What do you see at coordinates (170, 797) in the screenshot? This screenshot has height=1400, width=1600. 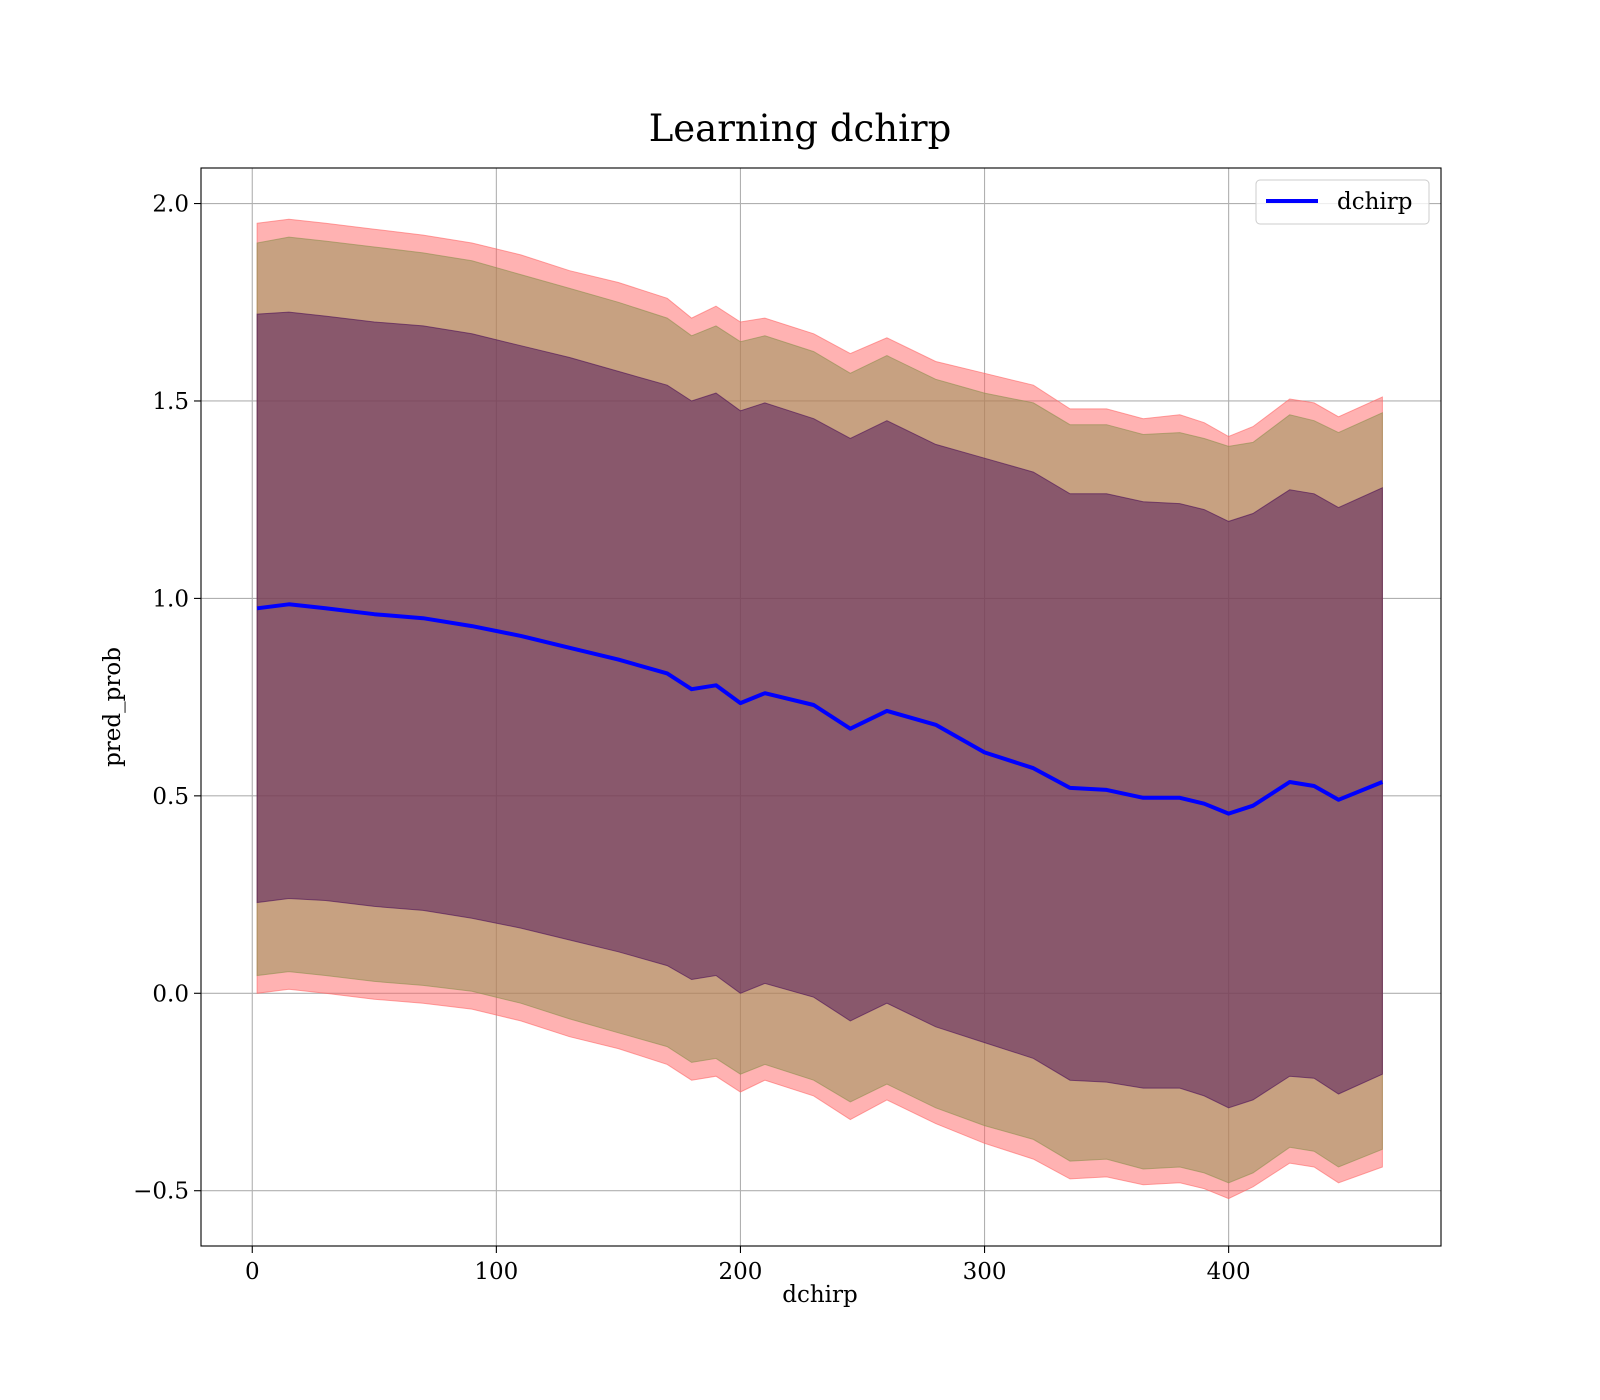 I see `y-tick-label: 0.5` at bounding box center [170, 797].